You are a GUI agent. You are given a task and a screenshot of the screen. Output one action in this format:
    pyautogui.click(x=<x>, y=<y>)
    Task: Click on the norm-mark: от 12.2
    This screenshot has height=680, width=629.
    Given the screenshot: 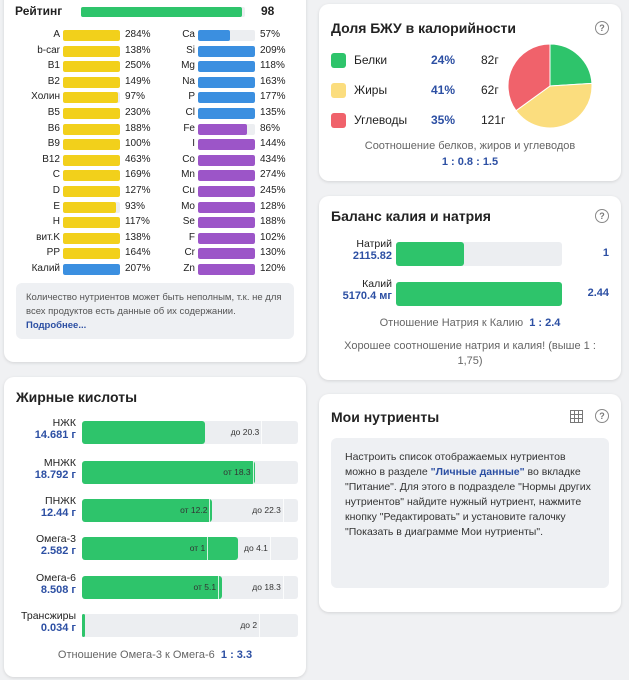 What is the action you would take?
    pyautogui.click(x=194, y=510)
    